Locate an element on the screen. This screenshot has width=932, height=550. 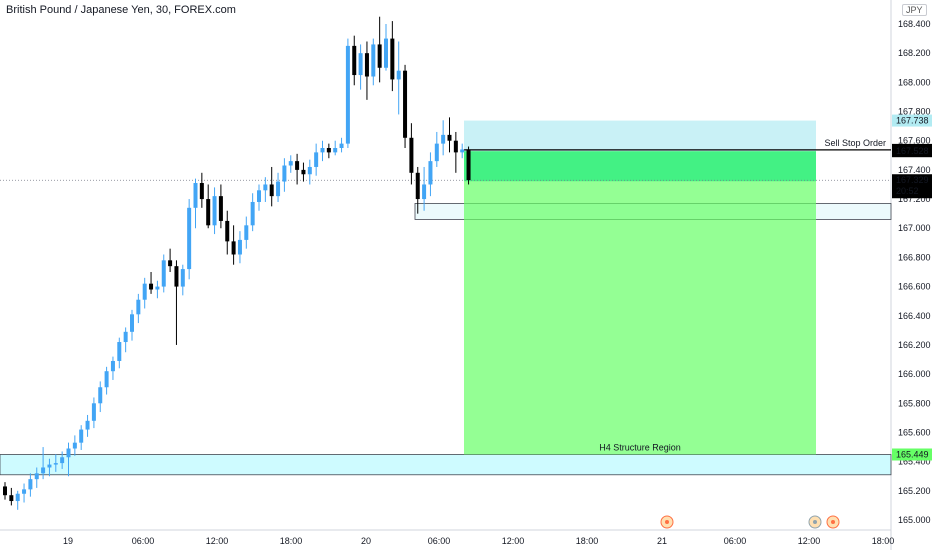
h4-structure-zone is located at coordinates (446, 465).